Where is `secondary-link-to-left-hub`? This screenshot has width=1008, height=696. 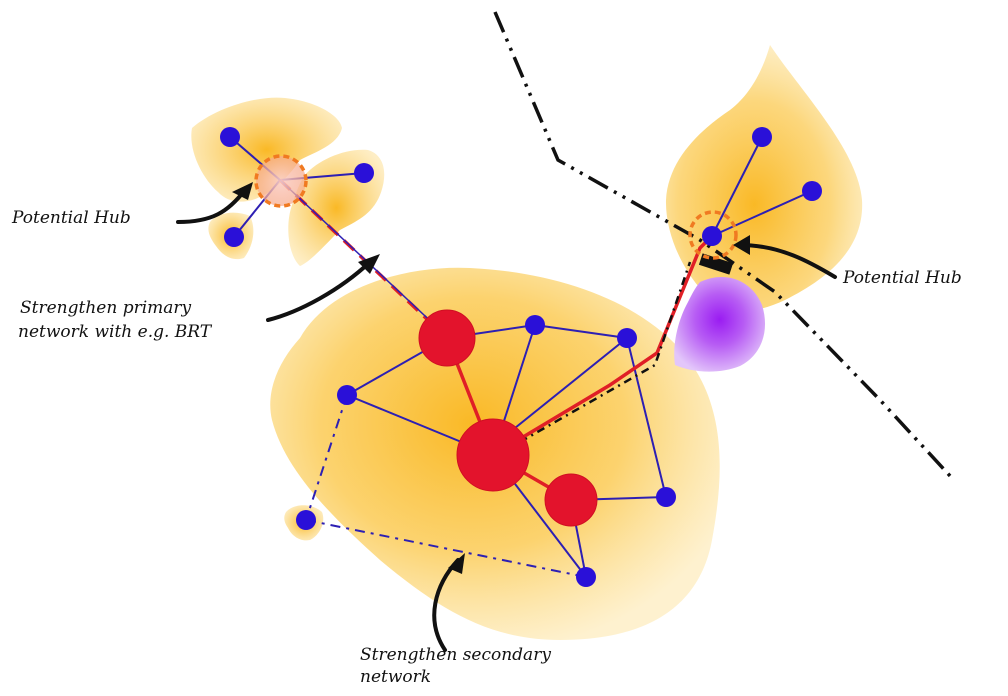
secondary-link-to-left-hub is located at coordinates (360, 255).